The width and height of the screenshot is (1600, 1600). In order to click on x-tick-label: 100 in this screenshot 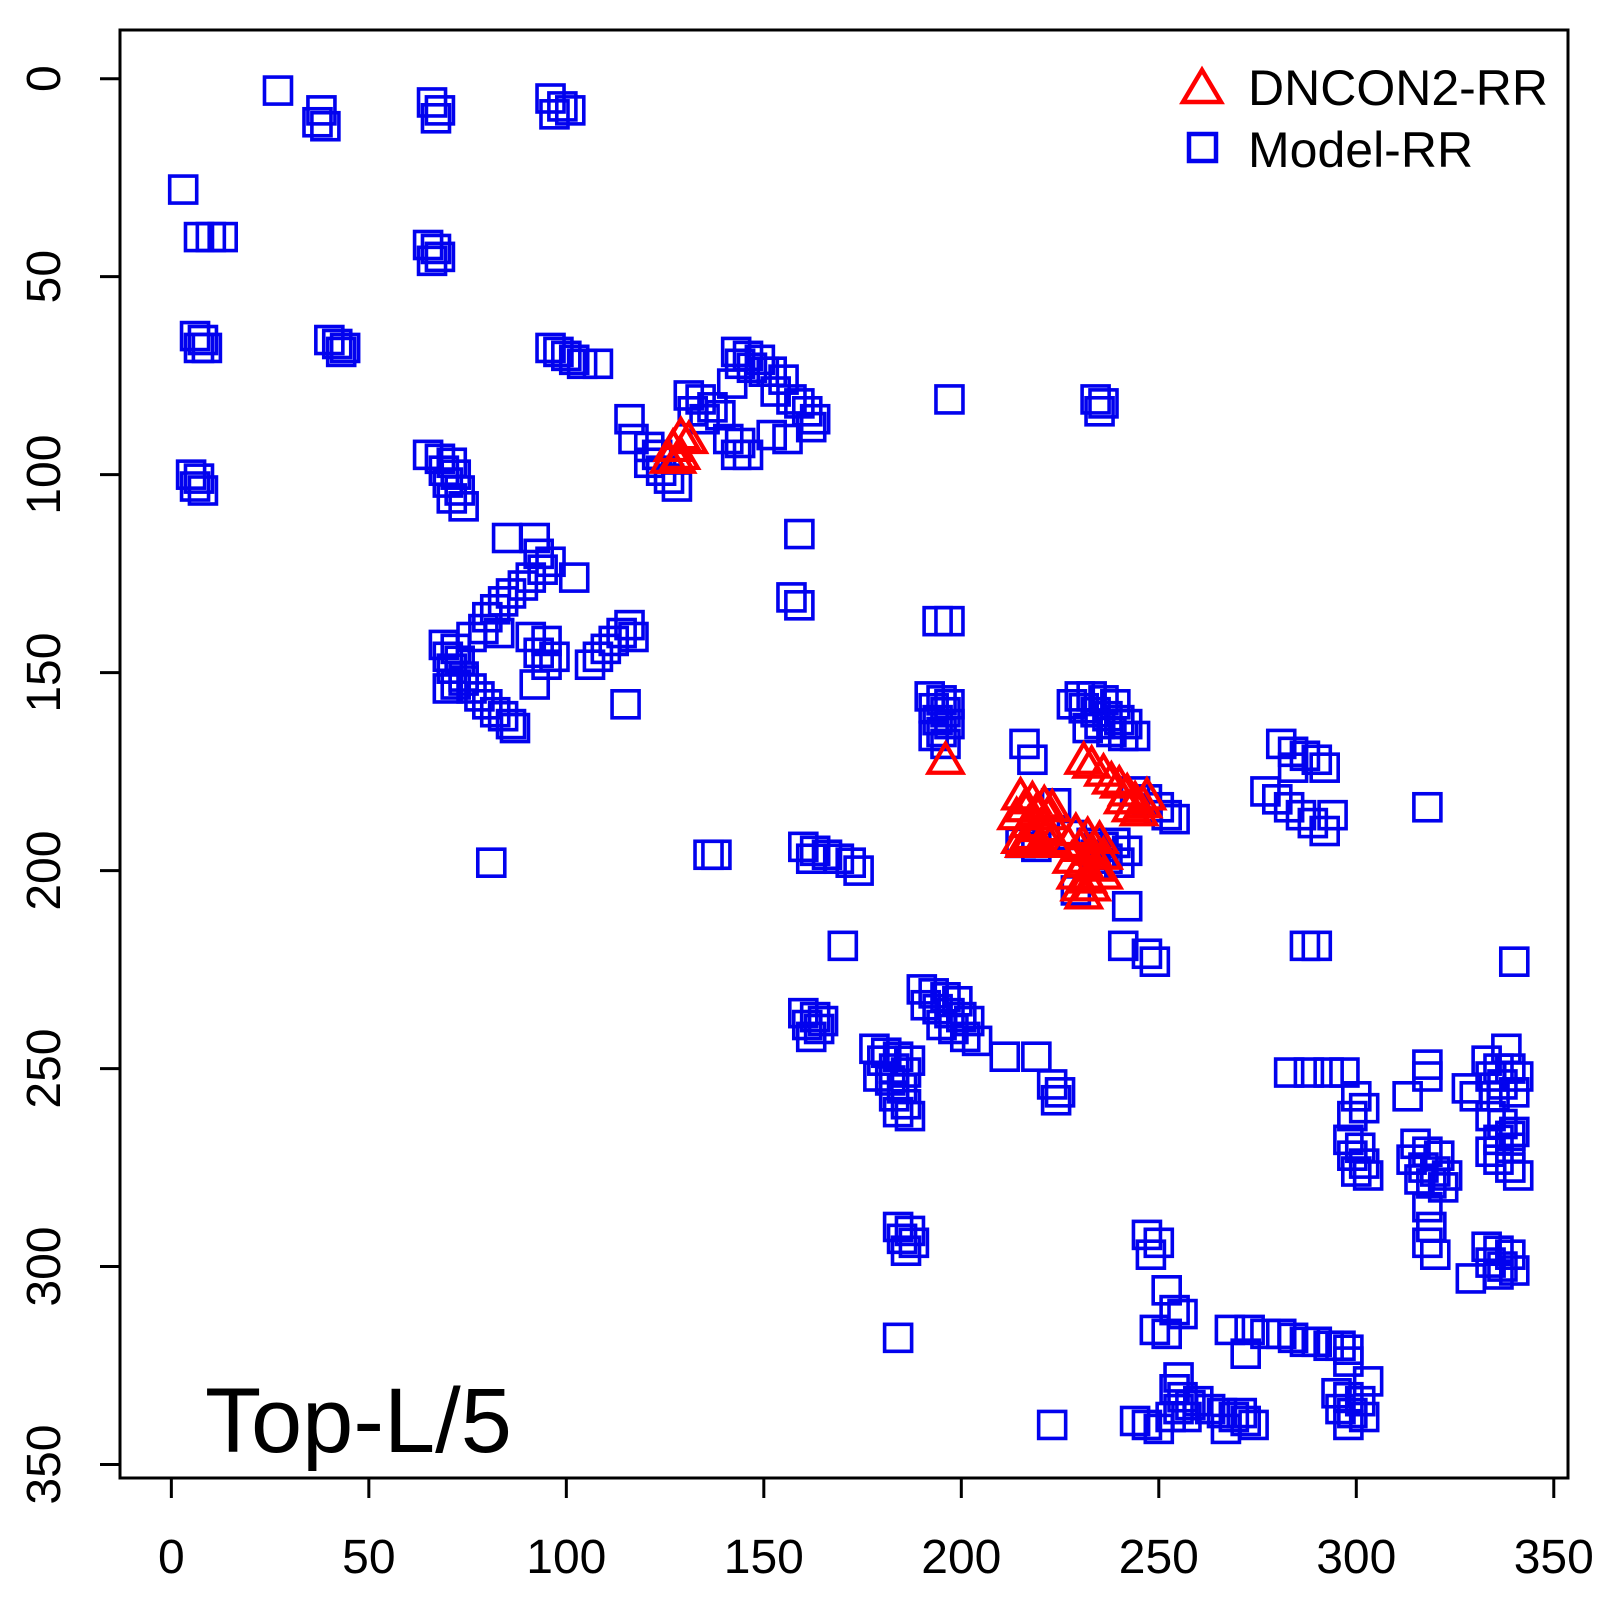, I will do `click(566, 1557)`.